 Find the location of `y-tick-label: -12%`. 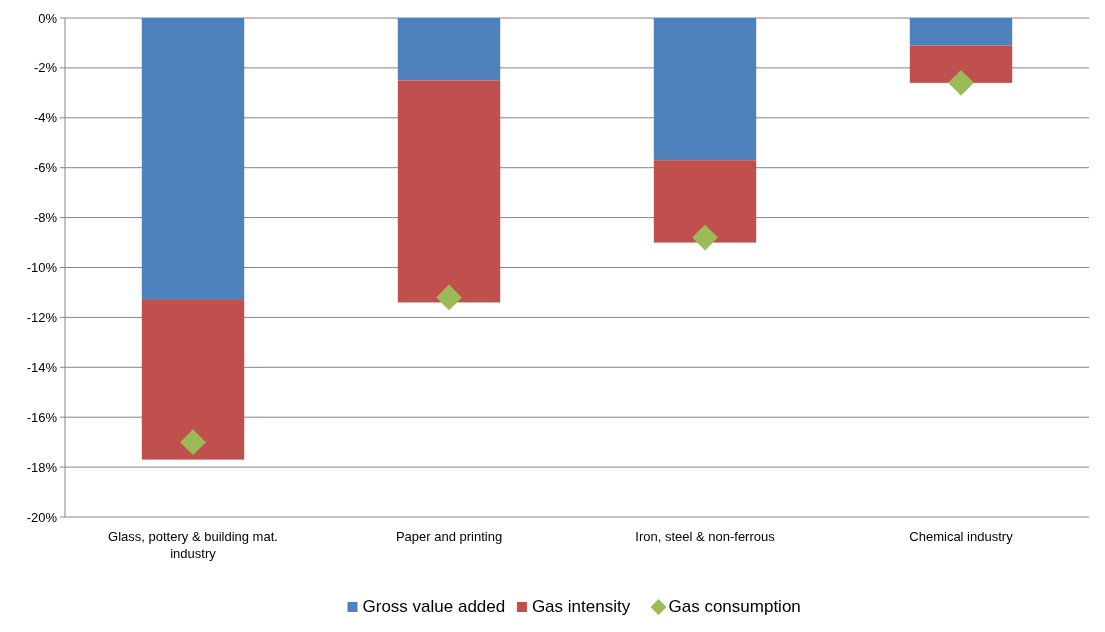

y-tick-label: -12% is located at coordinates (42, 317).